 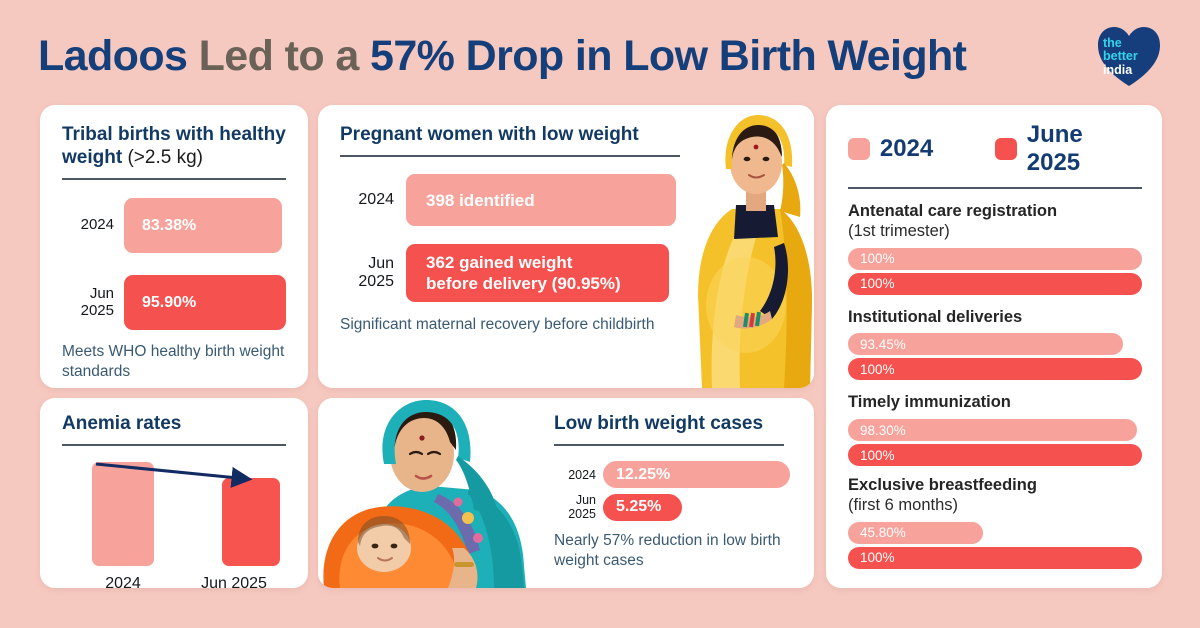 What do you see at coordinates (915, 532) in the screenshot?
I see `metric-breastfeeding-bar-2024: 45.80%` at bounding box center [915, 532].